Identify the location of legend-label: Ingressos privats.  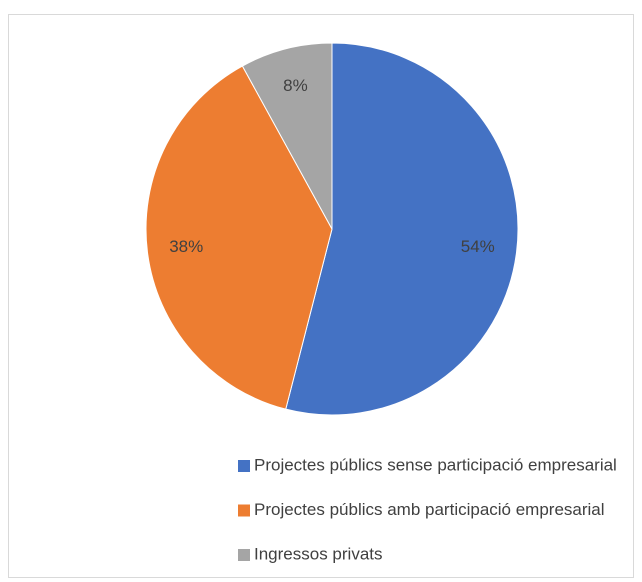
(318, 553).